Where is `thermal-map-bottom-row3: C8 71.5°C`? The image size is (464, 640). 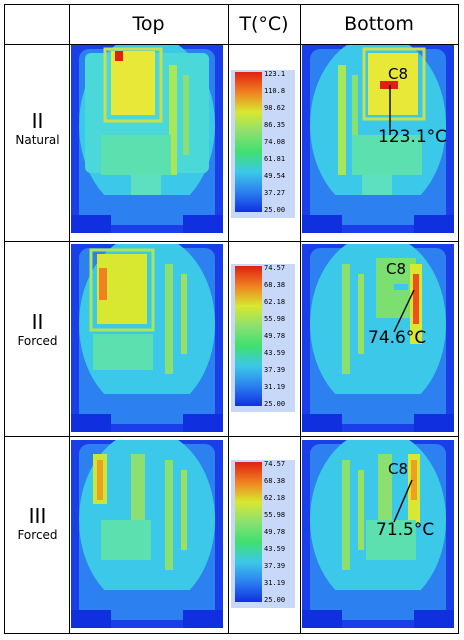 thermal-map-bottom-row3: C8 71.5°C is located at coordinates (378, 534).